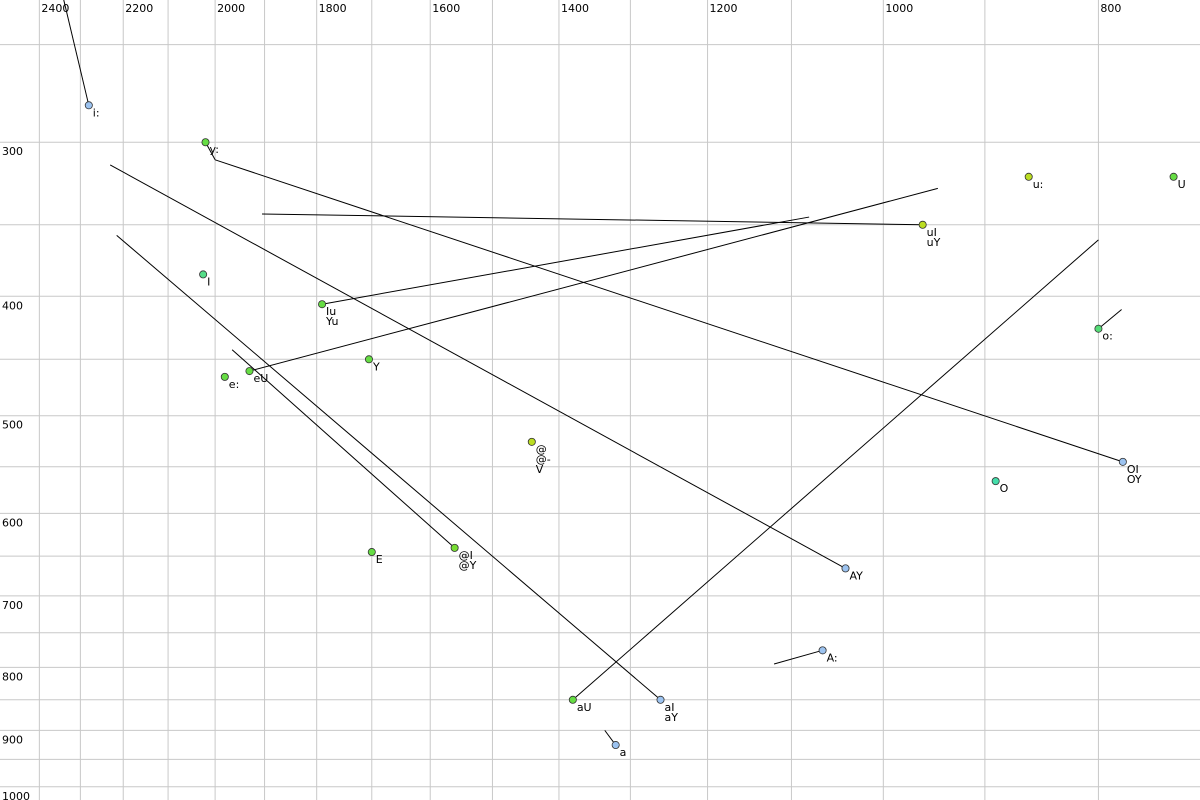 The height and width of the screenshot is (800, 1200). What do you see at coordinates (16, 795) in the screenshot?
I see `y-tick-label: 1000` at bounding box center [16, 795].